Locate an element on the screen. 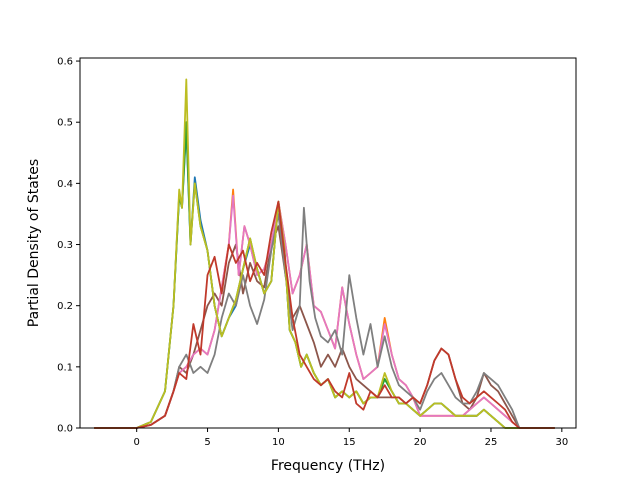  y-tick-label: 0.4 is located at coordinates (65, 184).